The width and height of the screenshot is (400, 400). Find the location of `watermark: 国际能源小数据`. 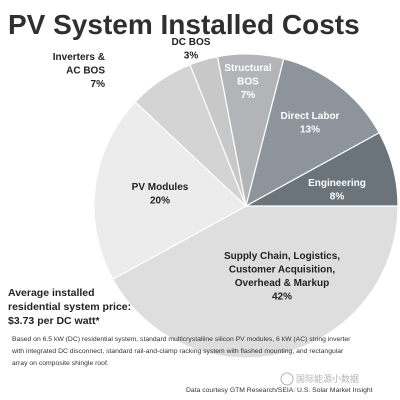

watermark: 国际能源小数据 is located at coordinates (319, 379).